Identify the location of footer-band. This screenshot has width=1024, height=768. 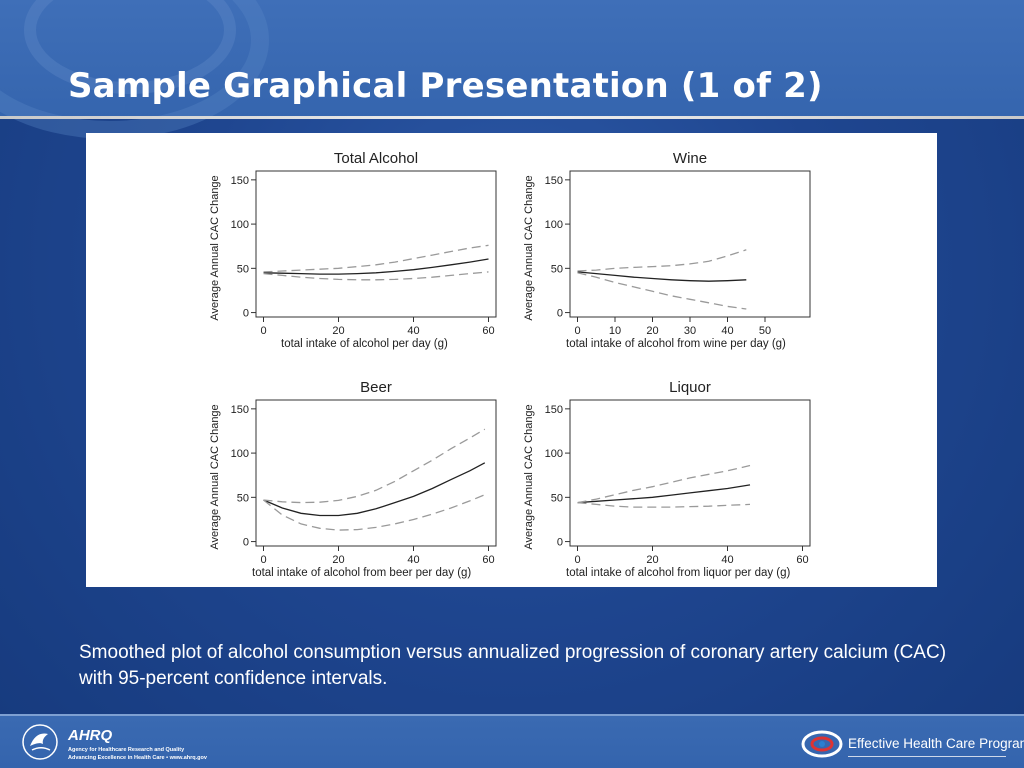
(512, 742).